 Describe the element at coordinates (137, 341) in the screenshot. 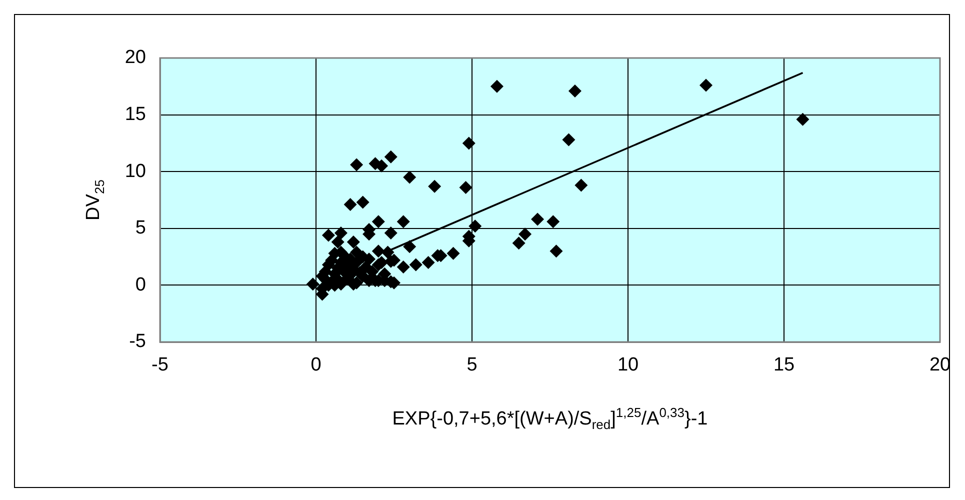

I see `y-tick-label: -5` at that location.